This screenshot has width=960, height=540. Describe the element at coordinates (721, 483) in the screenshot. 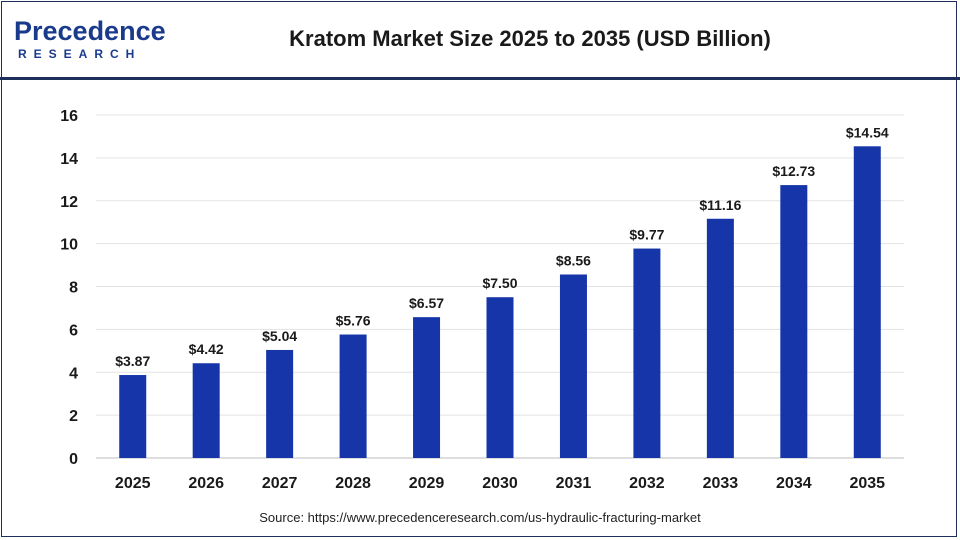

I see `x-tick-label: 2033` at that location.